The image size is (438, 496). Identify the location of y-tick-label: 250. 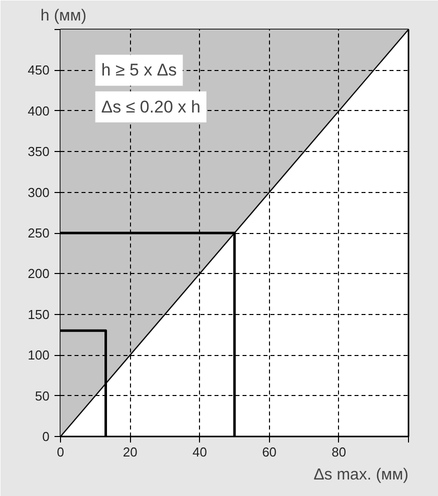
(39, 233).